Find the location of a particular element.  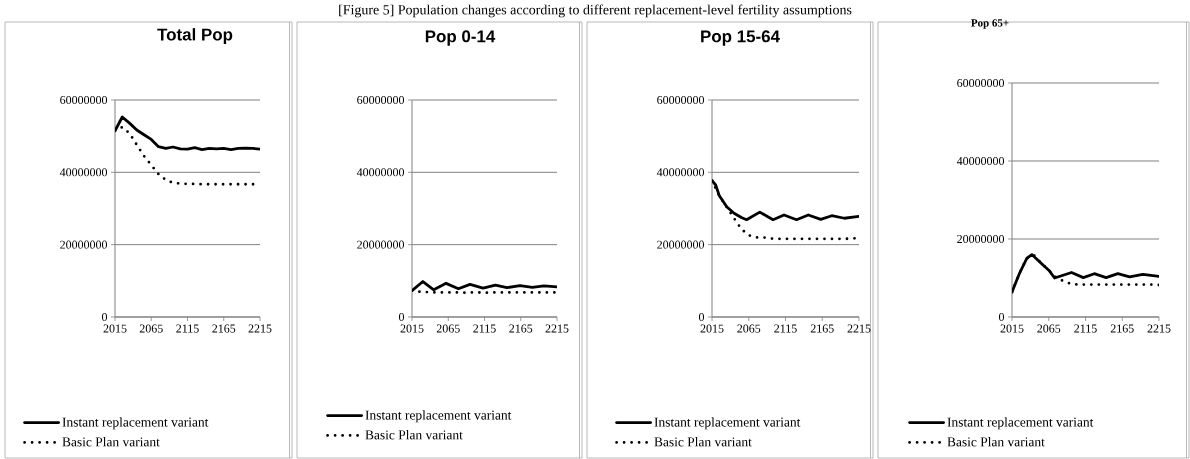

chart-title: Total Pop is located at coordinates (195, 36).